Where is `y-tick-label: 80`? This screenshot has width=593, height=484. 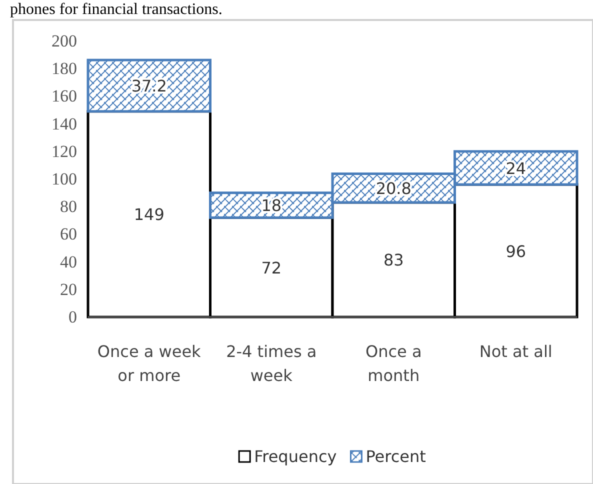
y-tick-label: 80 is located at coordinates (68, 206).